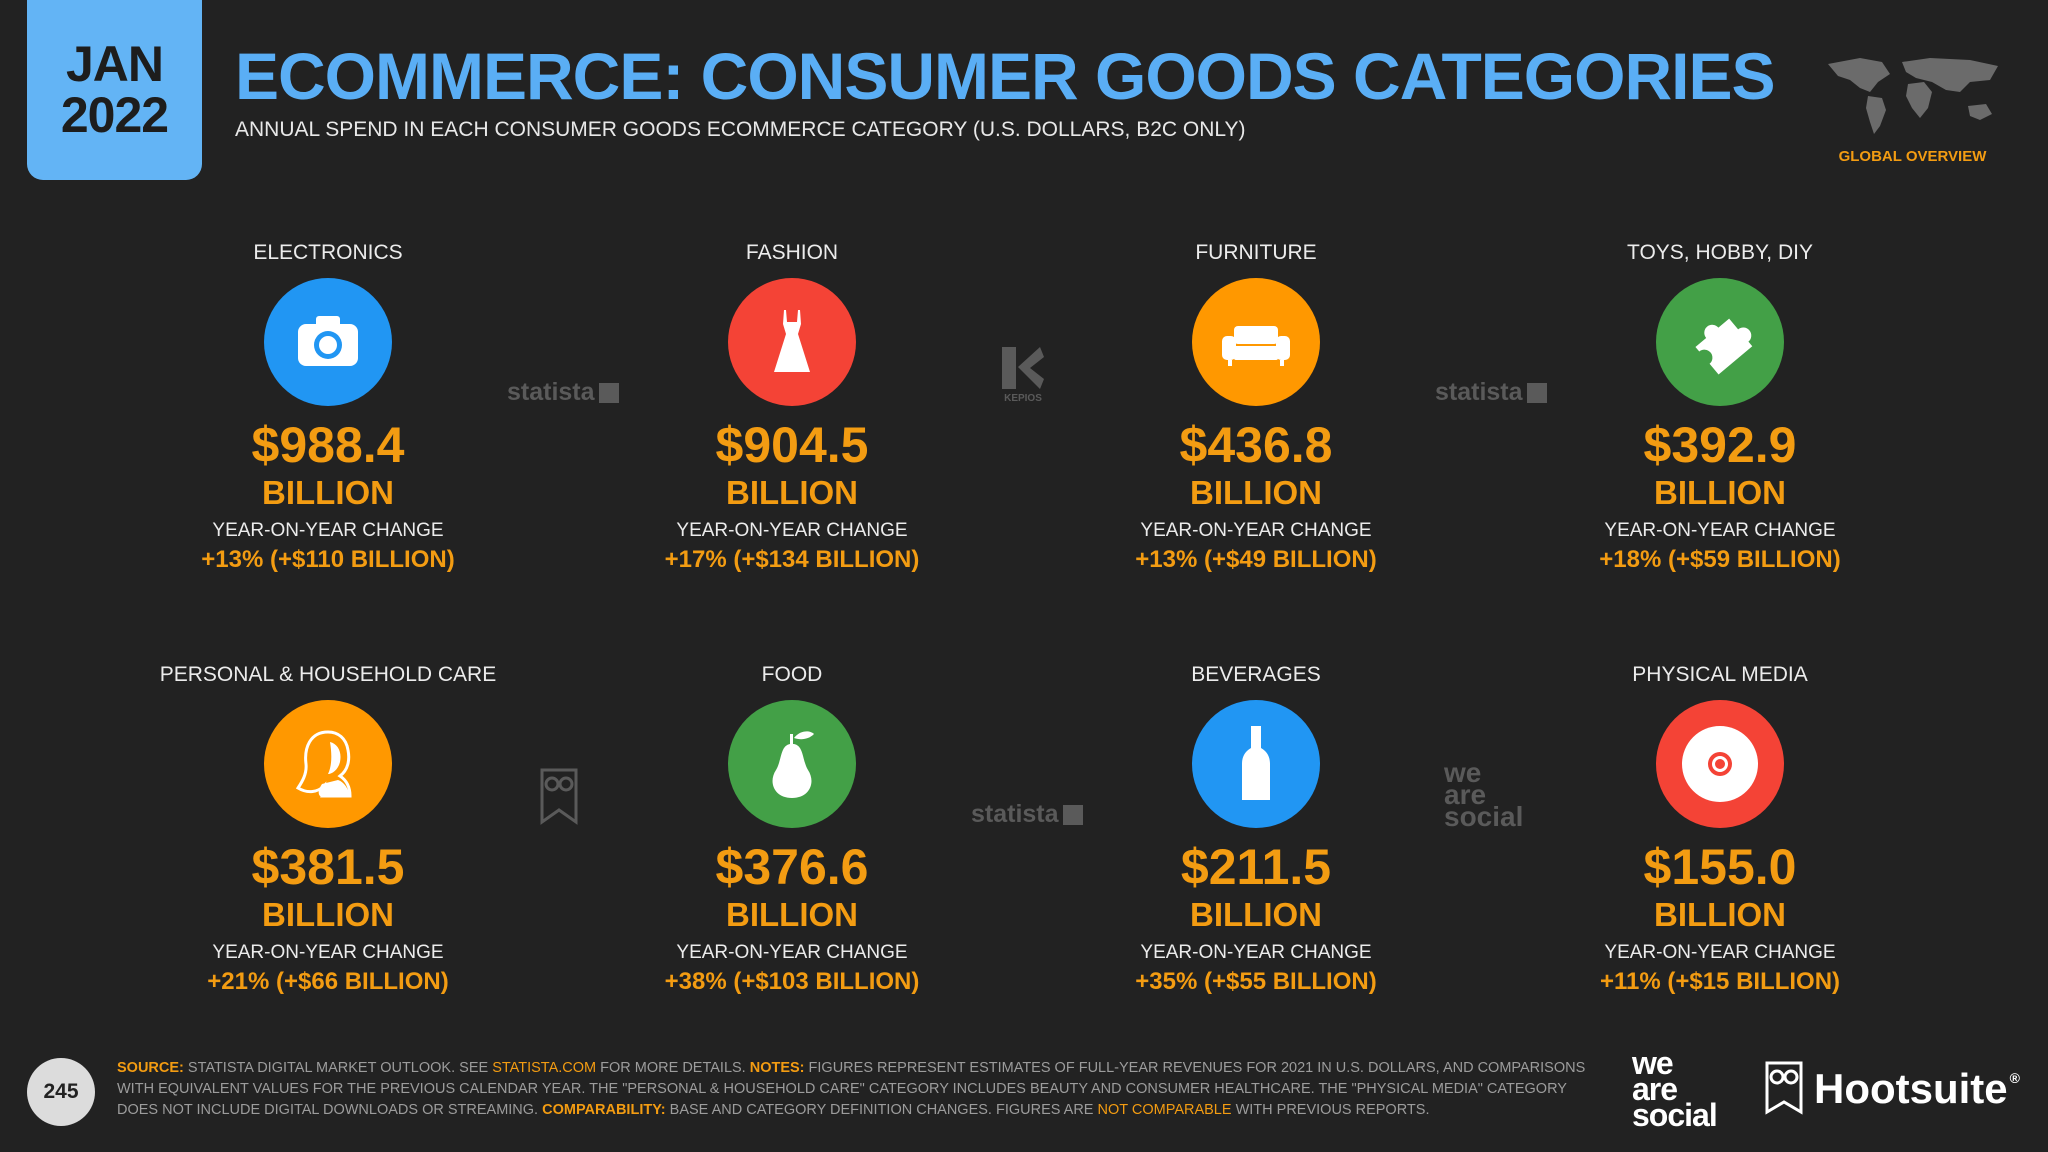  What do you see at coordinates (328, 342) in the screenshot?
I see `camera-icon` at bounding box center [328, 342].